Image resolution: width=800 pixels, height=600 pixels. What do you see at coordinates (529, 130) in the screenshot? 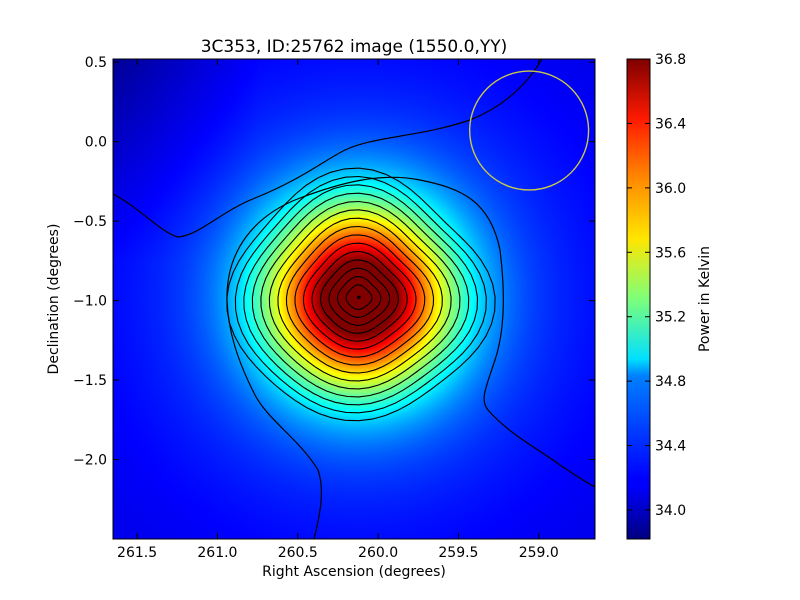
I see `beam-circle-marker` at bounding box center [529, 130].